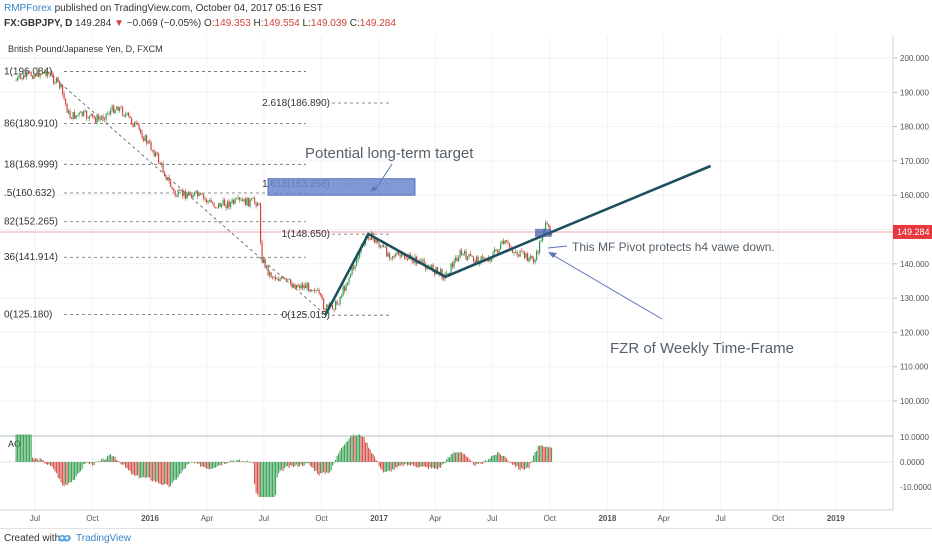 The height and width of the screenshot is (551, 932). What do you see at coordinates (28, 8) in the screenshot?
I see `author-link: RMPForex` at bounding box center [28, 8].